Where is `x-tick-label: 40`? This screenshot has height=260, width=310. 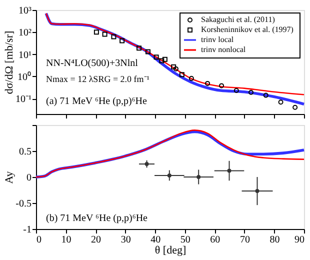 x-tick-label: 40 is located at coordinates (155, 240).